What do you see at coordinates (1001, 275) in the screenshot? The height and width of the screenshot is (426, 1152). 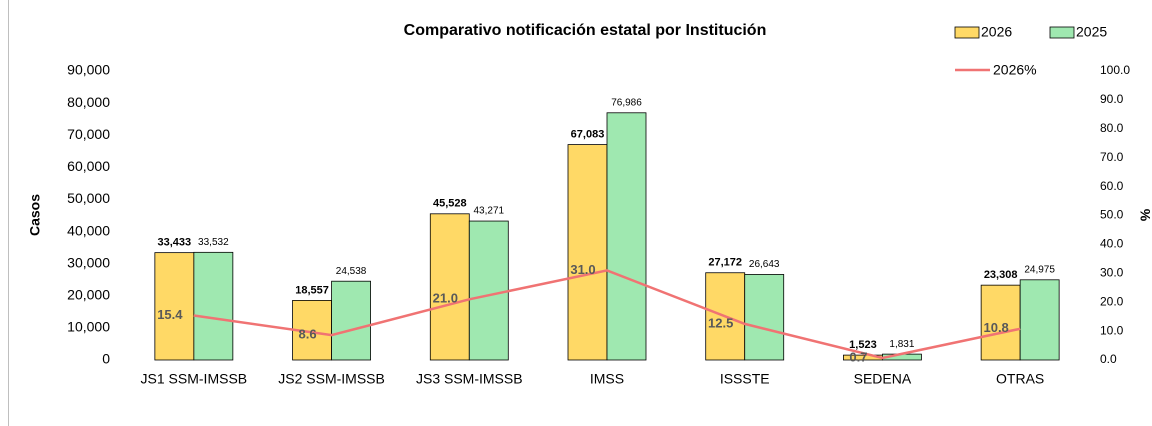 I see `bar-value-label: 23,308` at bounding box center [1001, 275].